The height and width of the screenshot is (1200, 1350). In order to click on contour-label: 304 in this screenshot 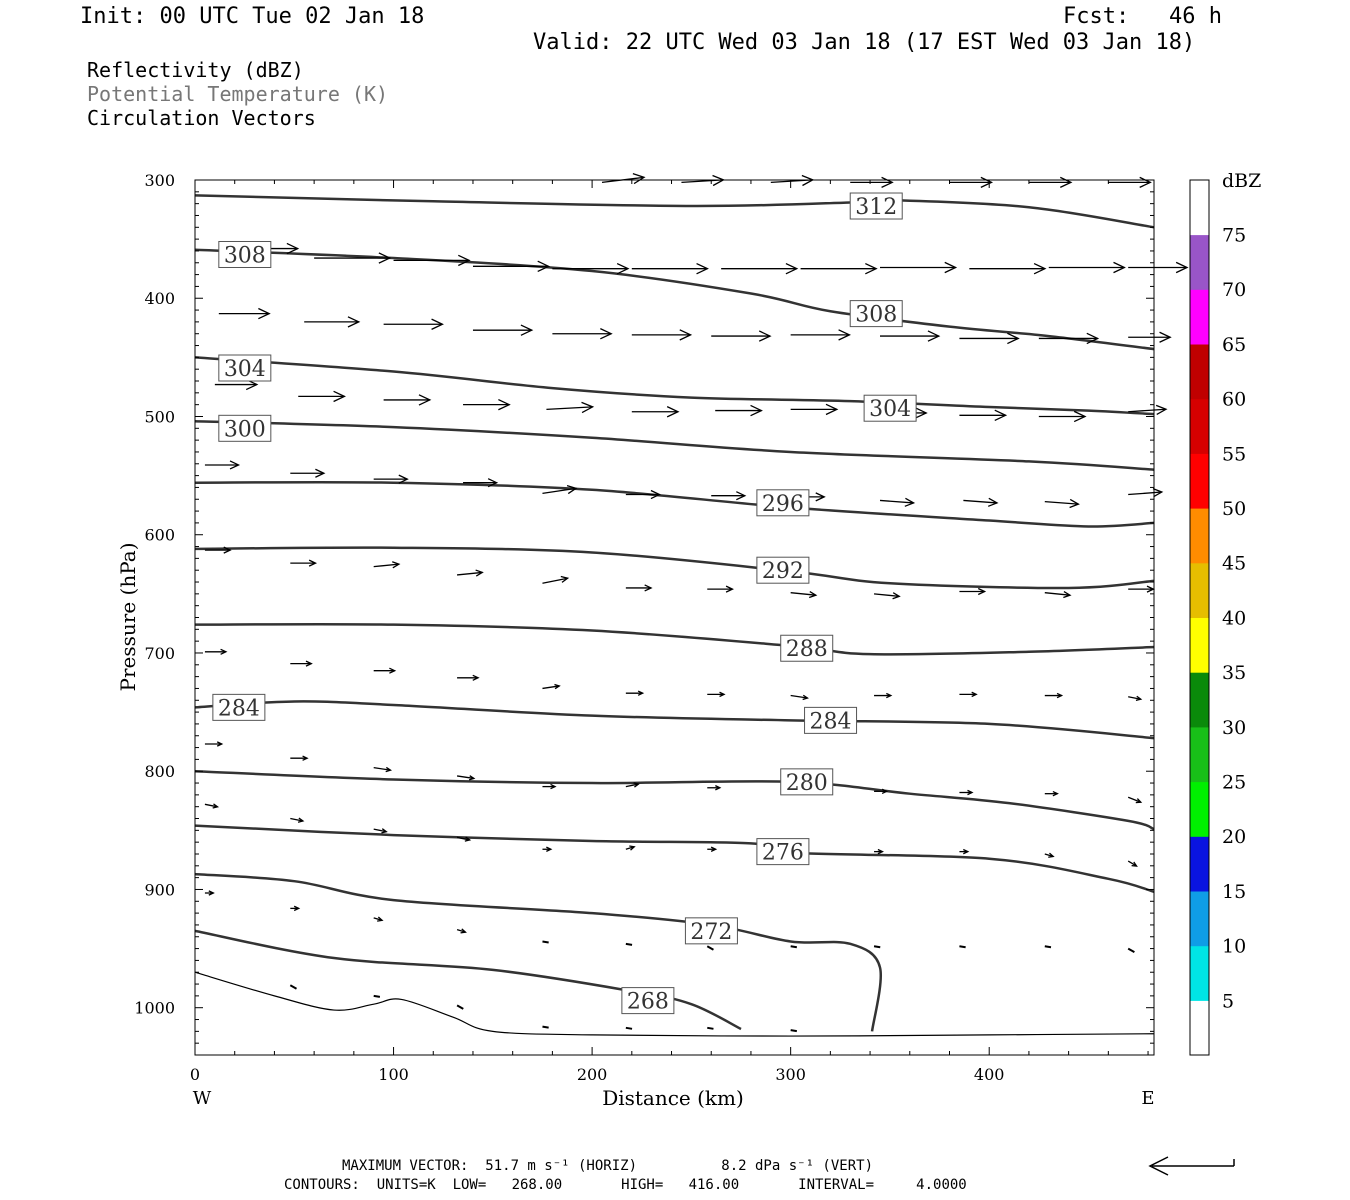, I will do `click(890, 409)`.